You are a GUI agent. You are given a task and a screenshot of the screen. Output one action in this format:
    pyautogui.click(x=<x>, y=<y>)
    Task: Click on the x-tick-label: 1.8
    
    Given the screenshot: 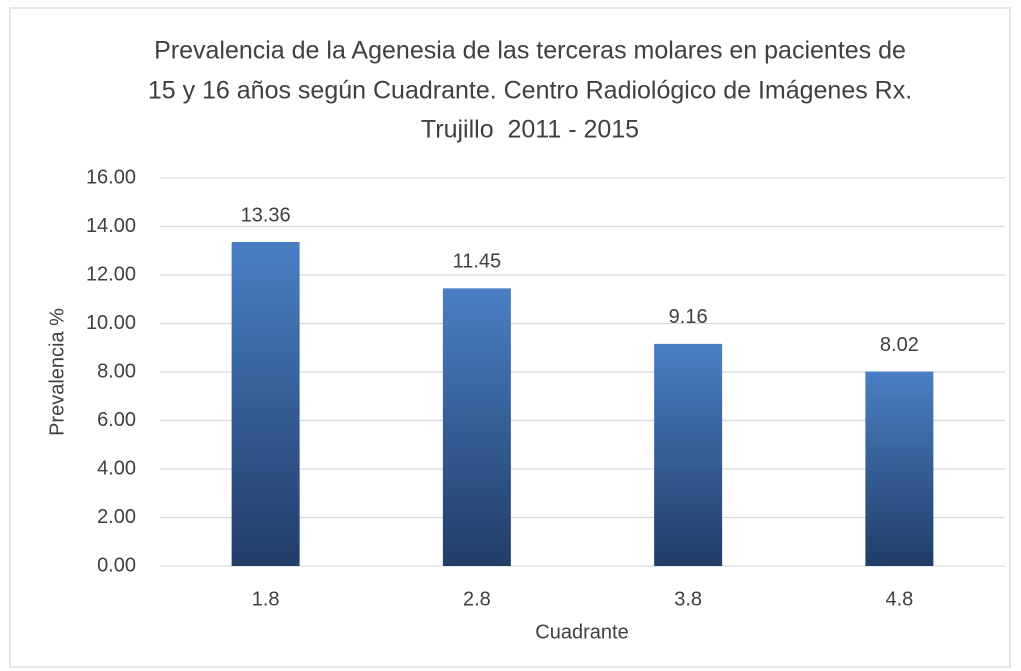 What is the action you would take?
    pyautogui.click(x=266, y=599)
    